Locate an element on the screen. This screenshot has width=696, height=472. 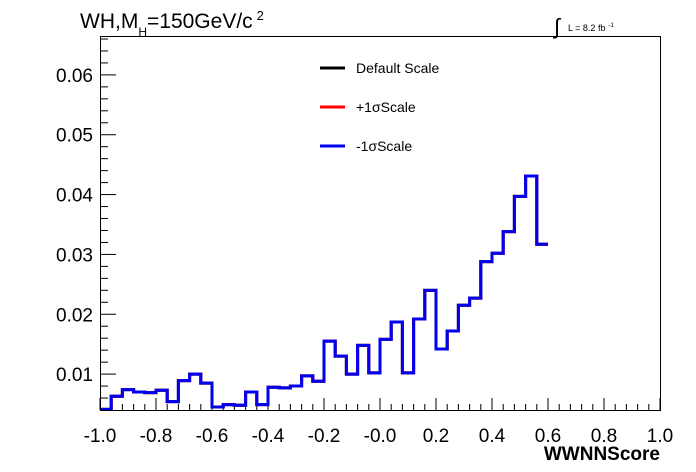
x-tick-label: -0.0 is located at coordinates (380, 436).